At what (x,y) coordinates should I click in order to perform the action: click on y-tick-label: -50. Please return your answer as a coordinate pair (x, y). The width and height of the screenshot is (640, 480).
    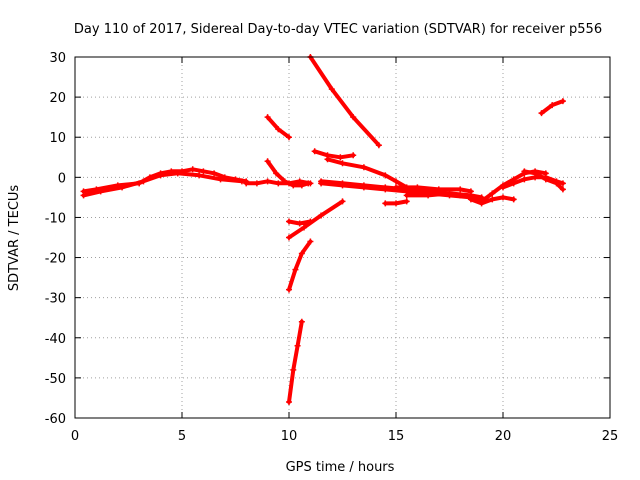
    Looking at the image, I should click on (55, 379).